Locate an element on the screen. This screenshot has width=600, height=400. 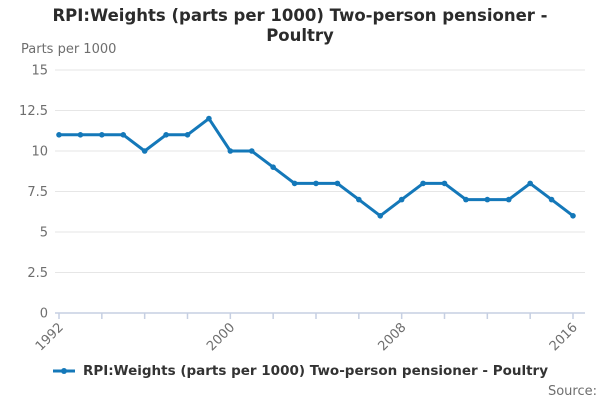
y-tick-label: 10 is located at coordinates (39, 152).